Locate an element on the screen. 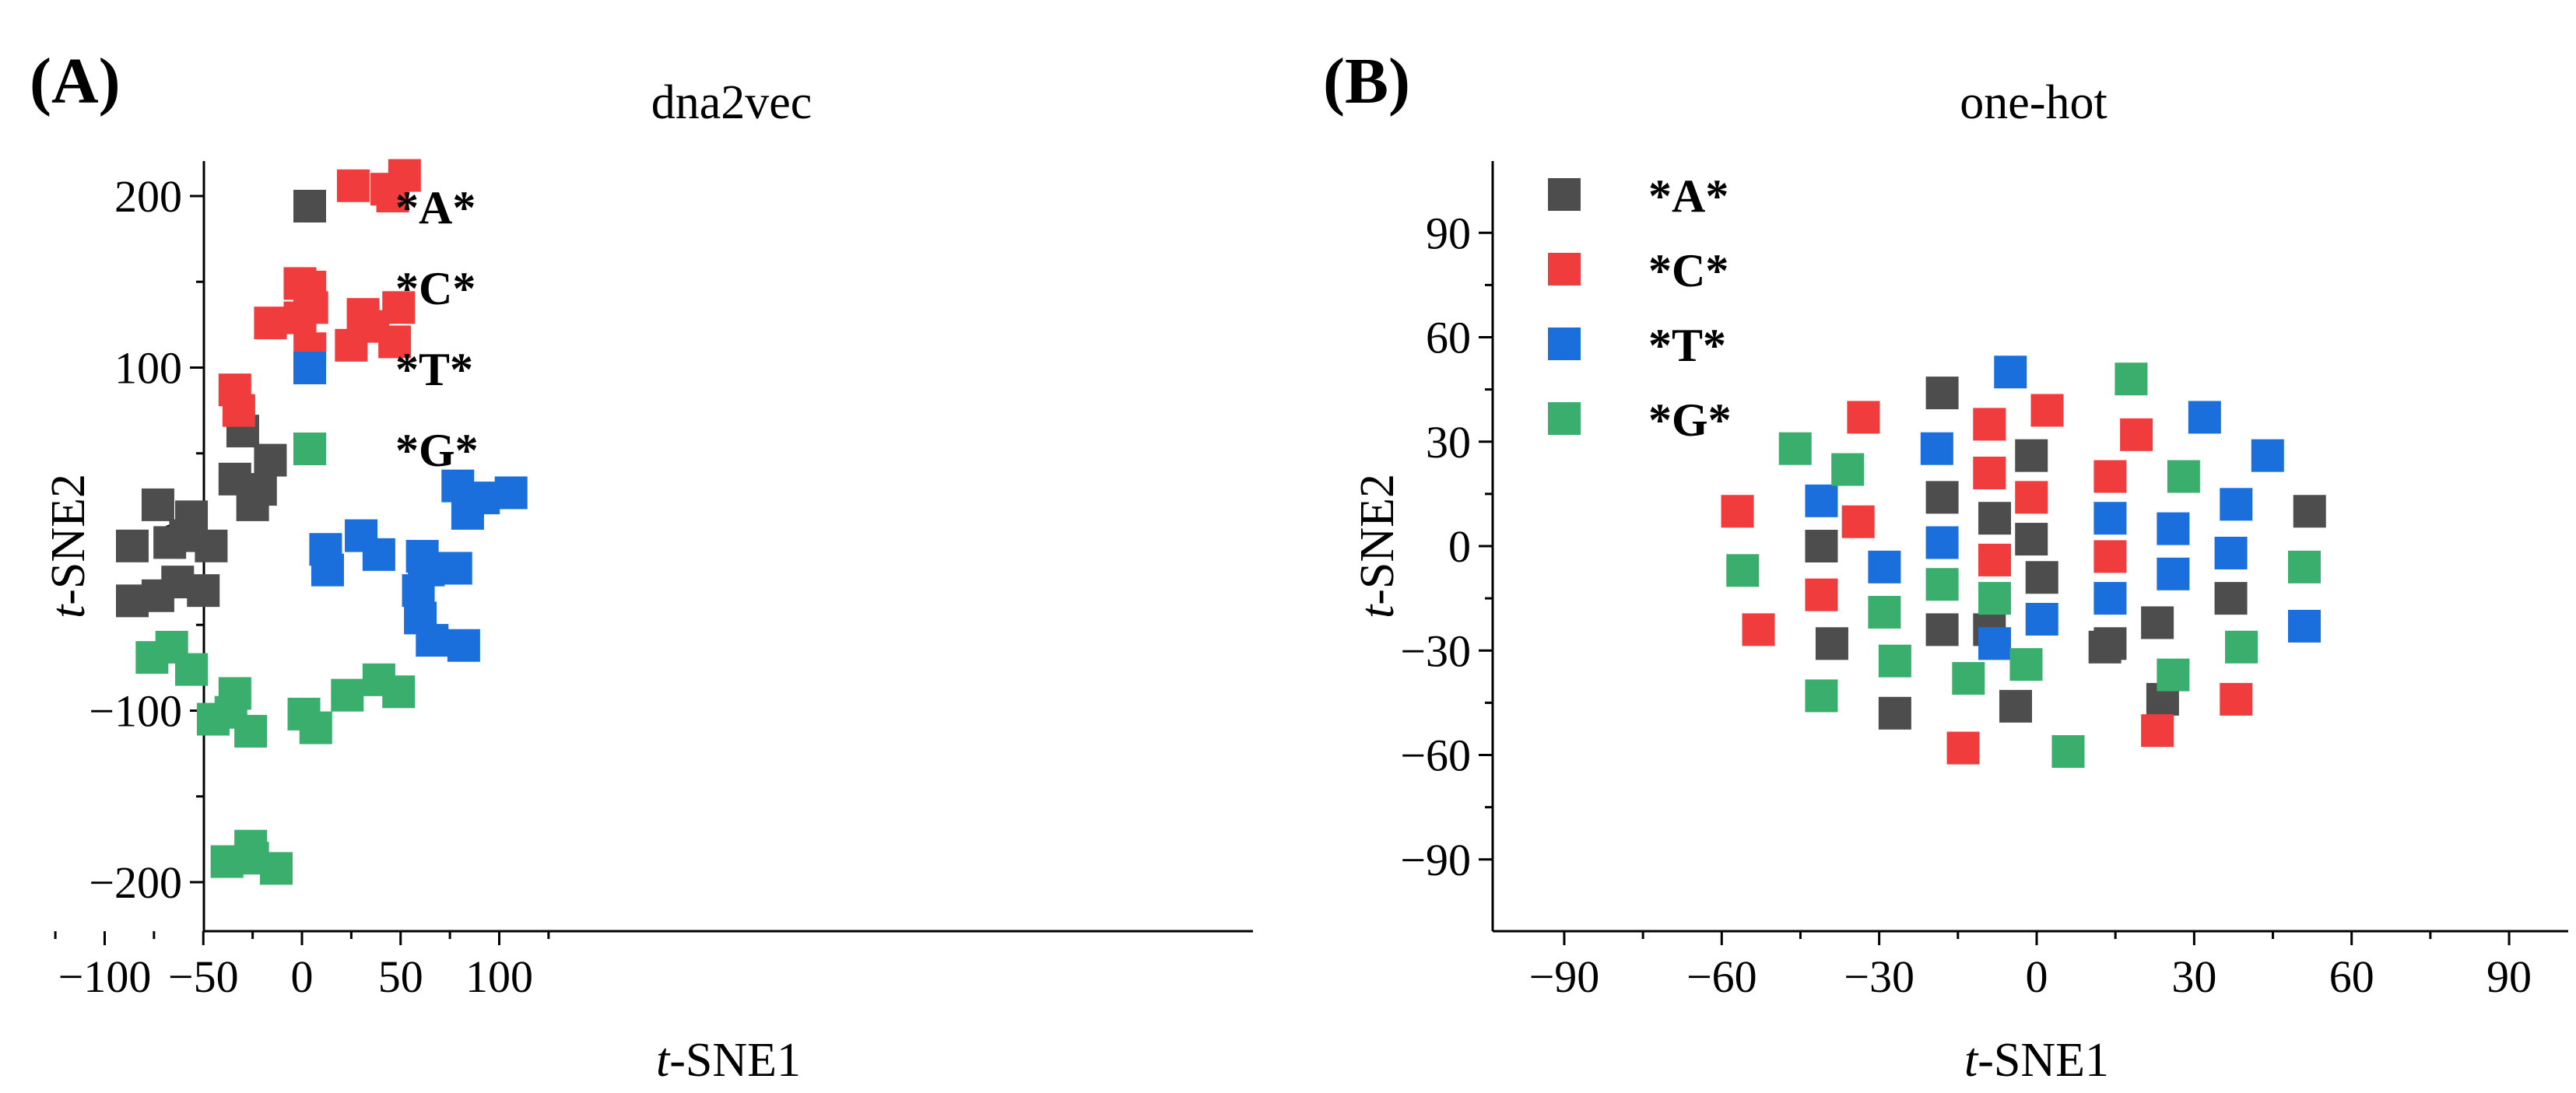 This screenshot has height=1093, width=2576. legend-label: *A* is located at coordinates (1688, 196).